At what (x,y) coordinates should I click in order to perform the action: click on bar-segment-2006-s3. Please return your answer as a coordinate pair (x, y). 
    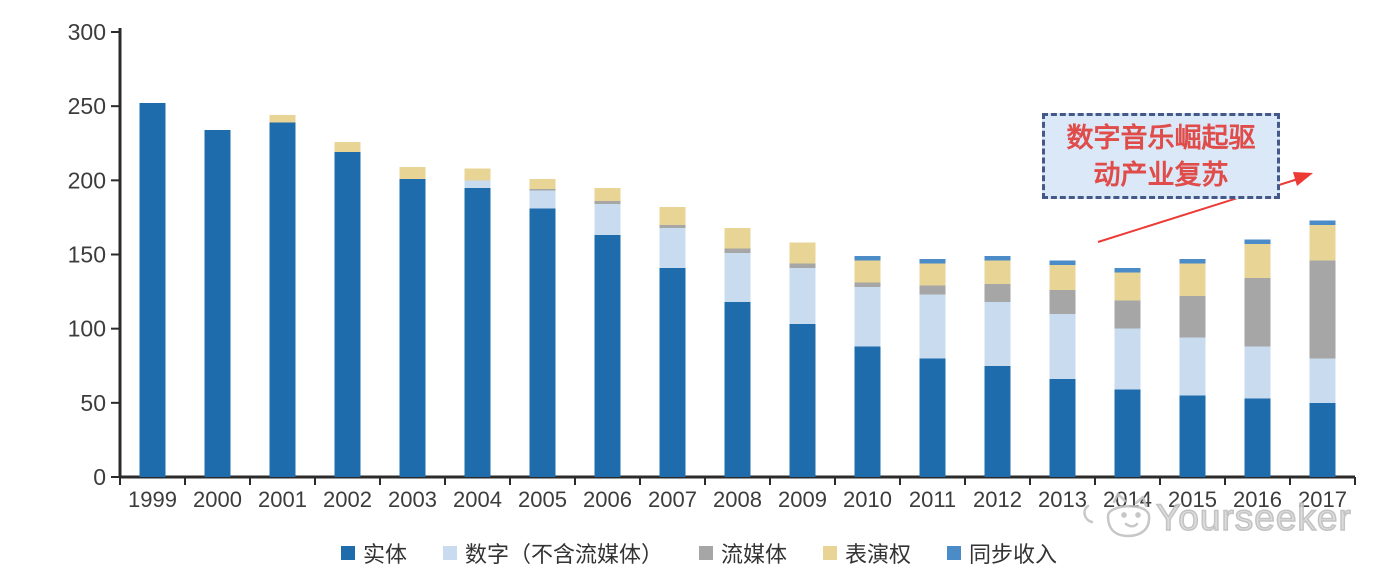
    Looking at the image, I should click on (607, 194).